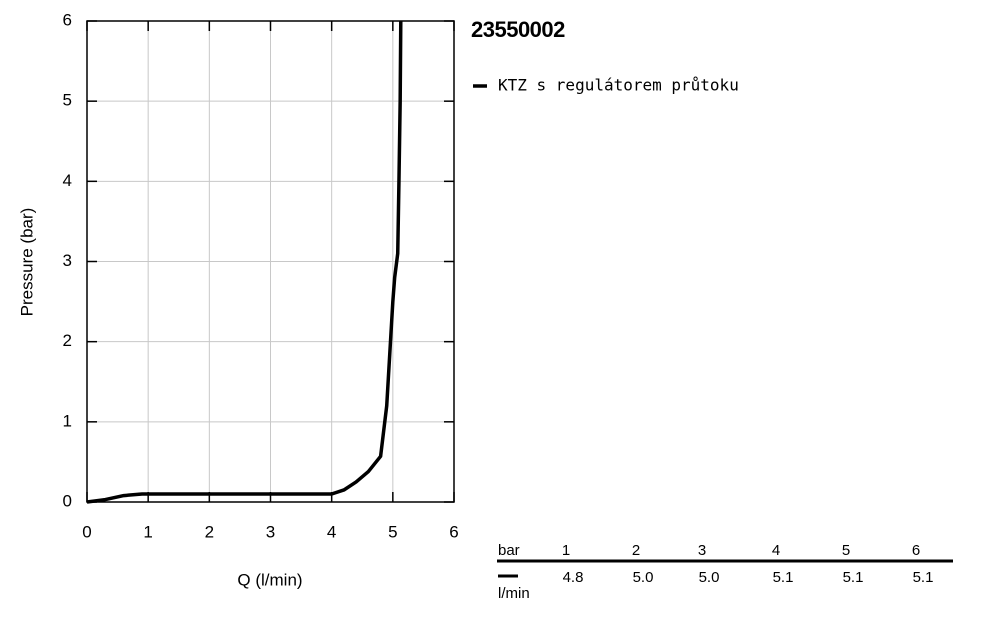 This screenshot has height=632, width=987. What do you see at coordinates (67, 100) in the screenshot?
I see `y-tick-label: 5` at bounding box center [67, 100].